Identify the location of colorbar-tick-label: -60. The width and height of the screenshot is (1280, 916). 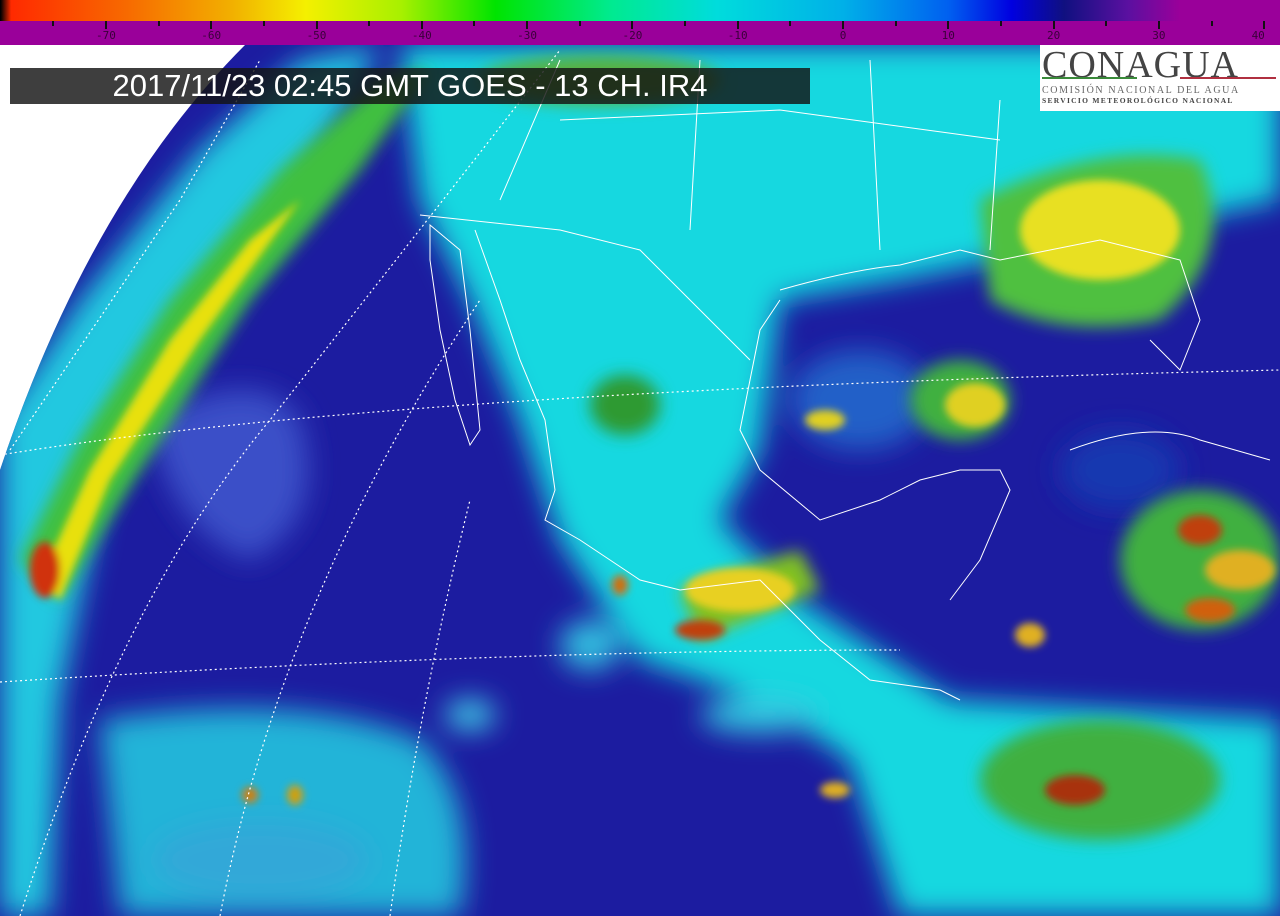
(211, 35).